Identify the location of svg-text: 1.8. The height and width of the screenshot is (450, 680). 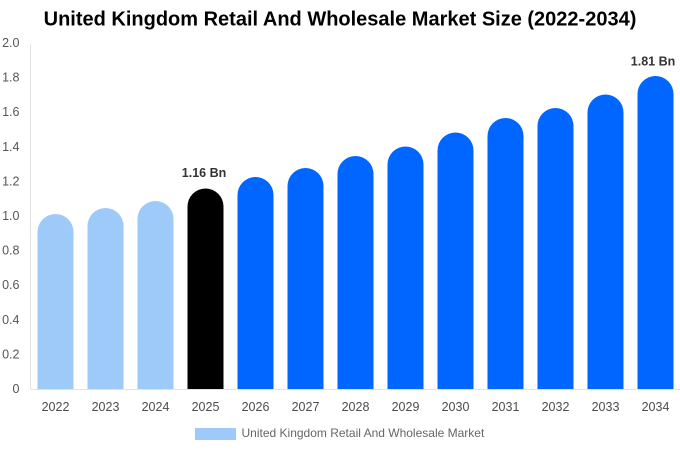
(10, 78).